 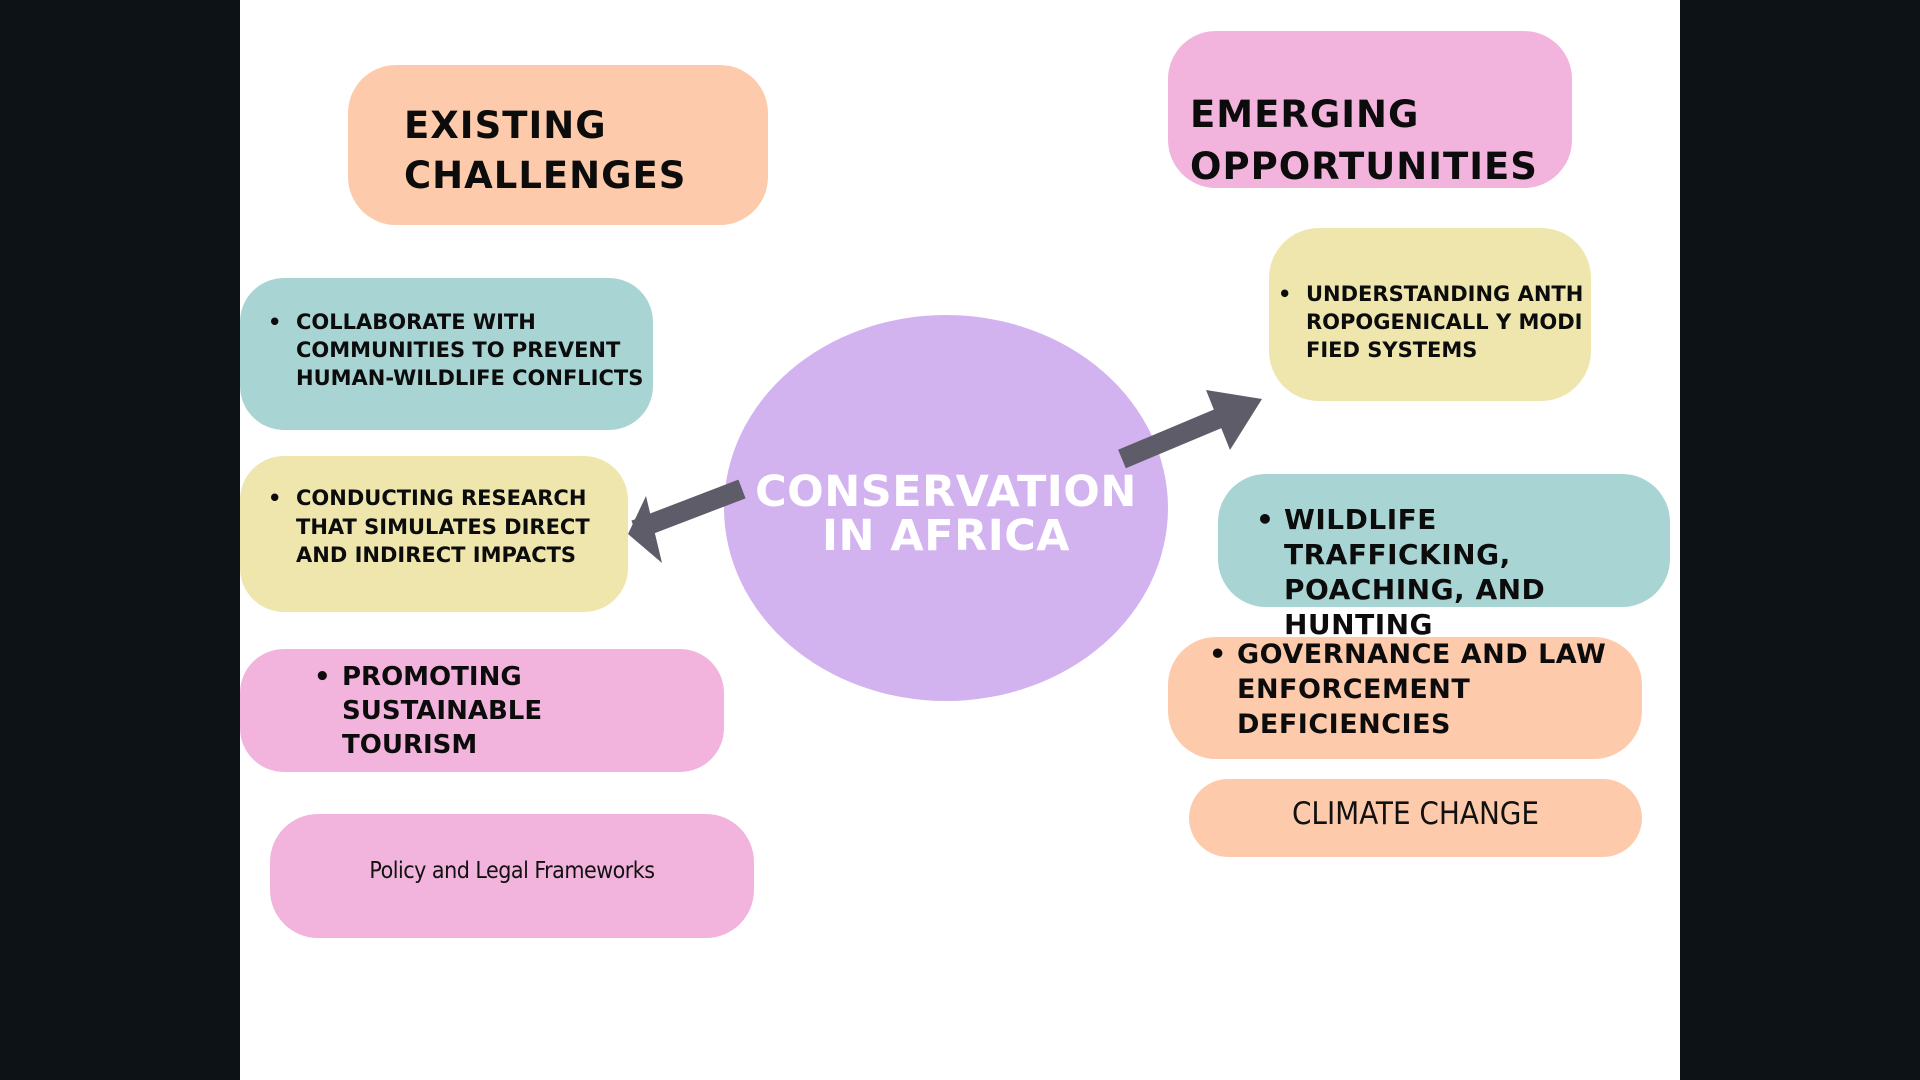 I want to click on existing-heading-line2: CHALLENGES, so click(x=545, y=175).